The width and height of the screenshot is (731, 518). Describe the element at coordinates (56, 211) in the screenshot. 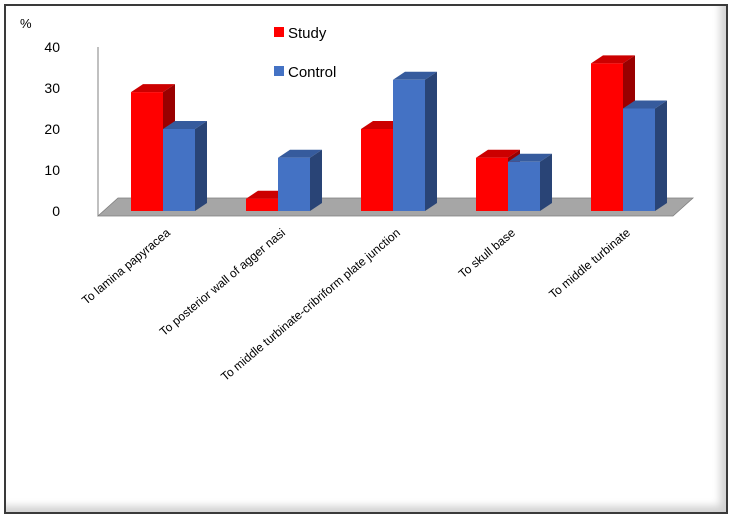

I see `y-tick-label: 0` at that location.